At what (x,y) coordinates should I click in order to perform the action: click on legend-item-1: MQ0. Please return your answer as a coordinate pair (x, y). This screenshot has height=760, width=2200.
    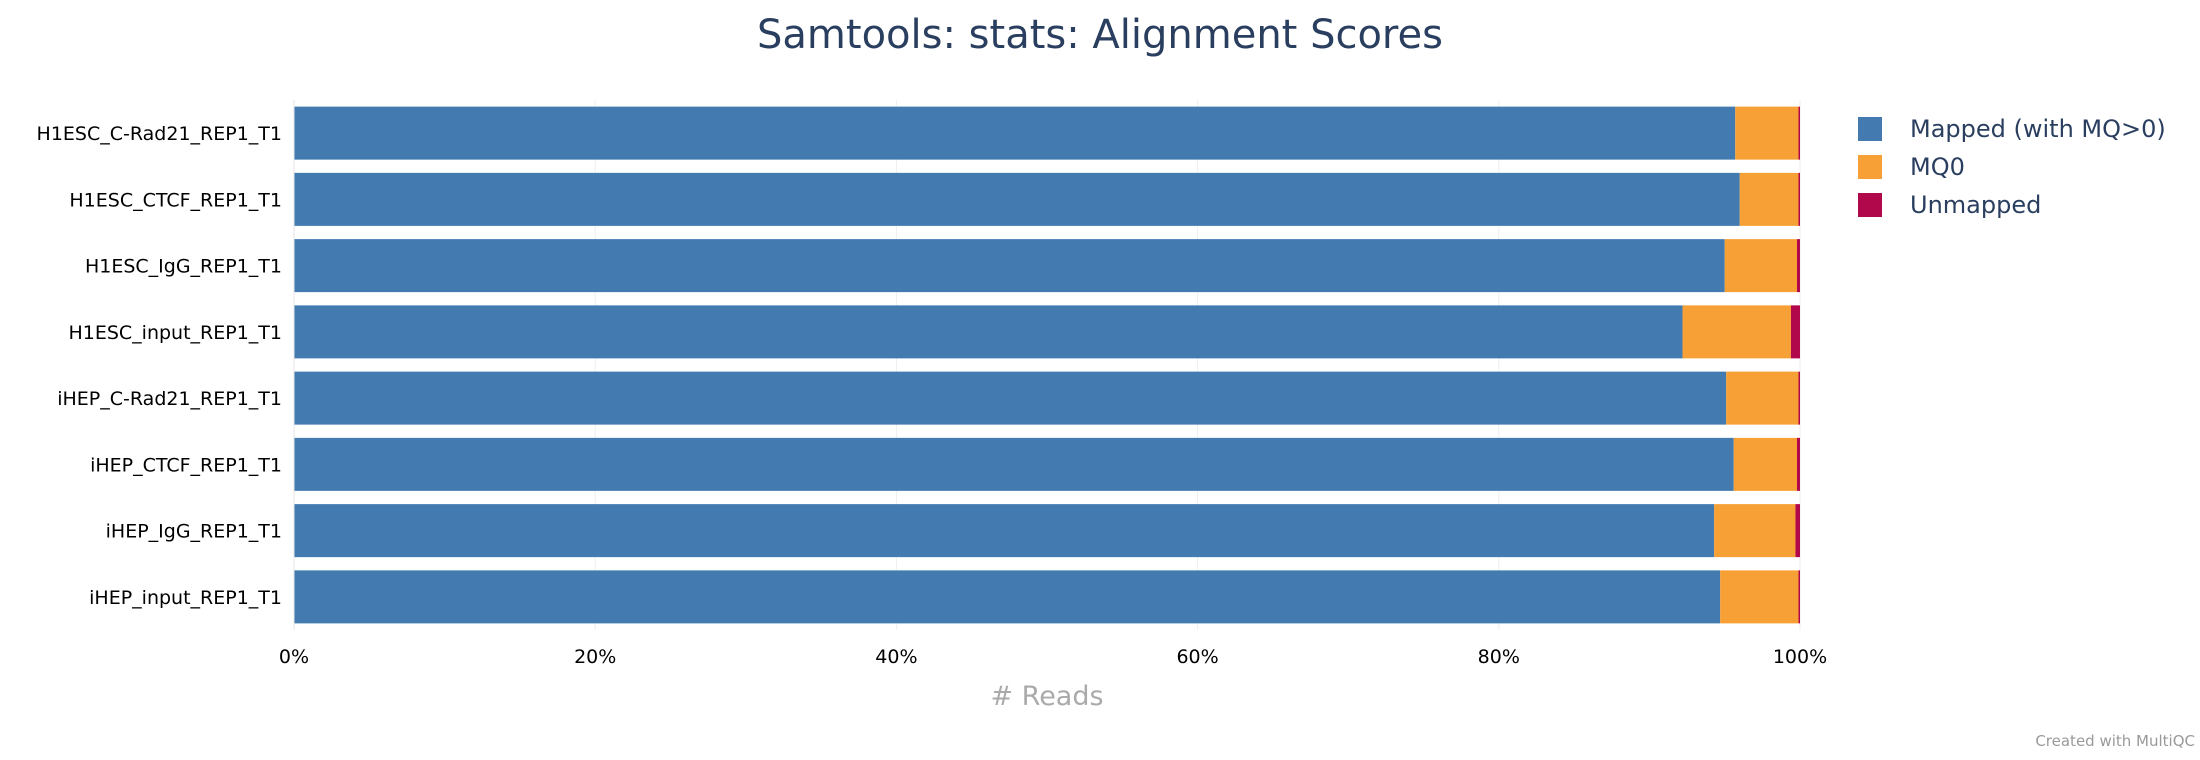
    Looking at the image, I should click on (1911, 167).